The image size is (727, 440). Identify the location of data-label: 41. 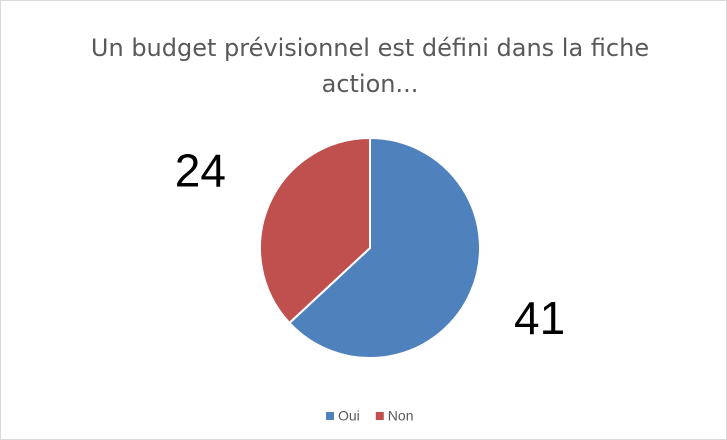
(539, 318).